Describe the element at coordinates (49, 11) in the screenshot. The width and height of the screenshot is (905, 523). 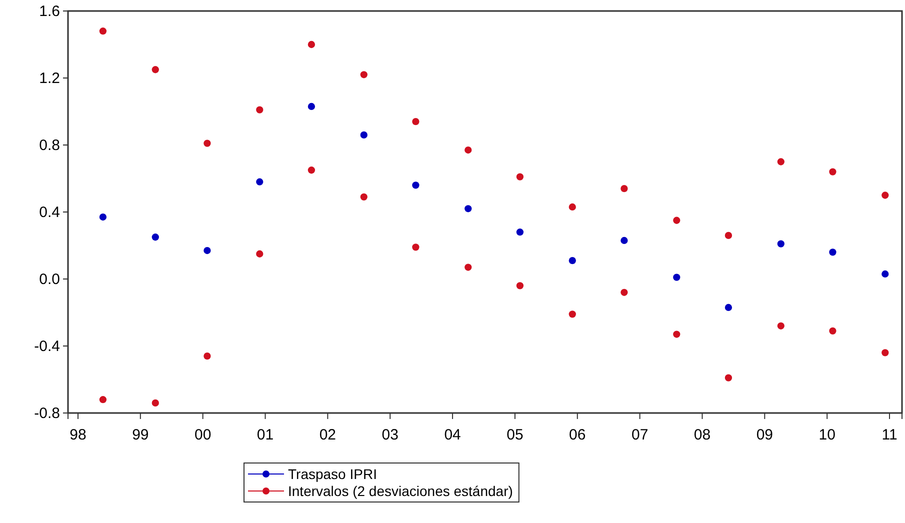
I see `y-tick-label: 1.6` at that location.